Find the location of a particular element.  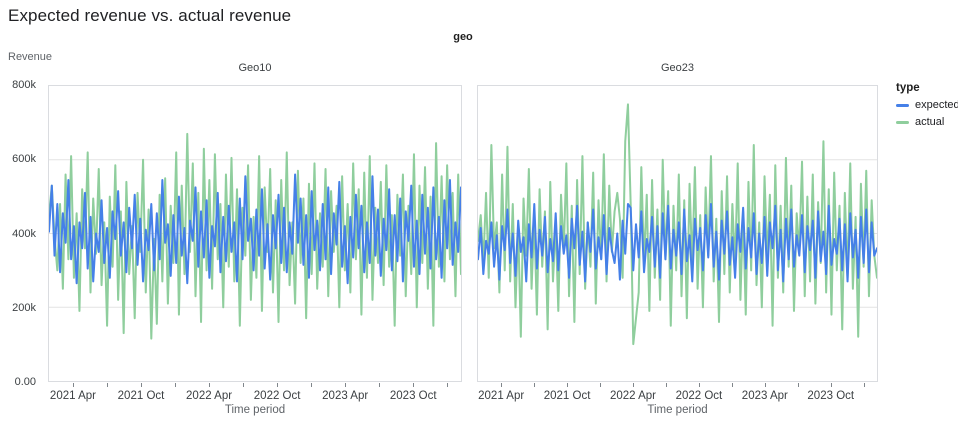

y-axis-ticks: 800k 600k 400k 200k 0.00 is located at coordinates (20, 233).